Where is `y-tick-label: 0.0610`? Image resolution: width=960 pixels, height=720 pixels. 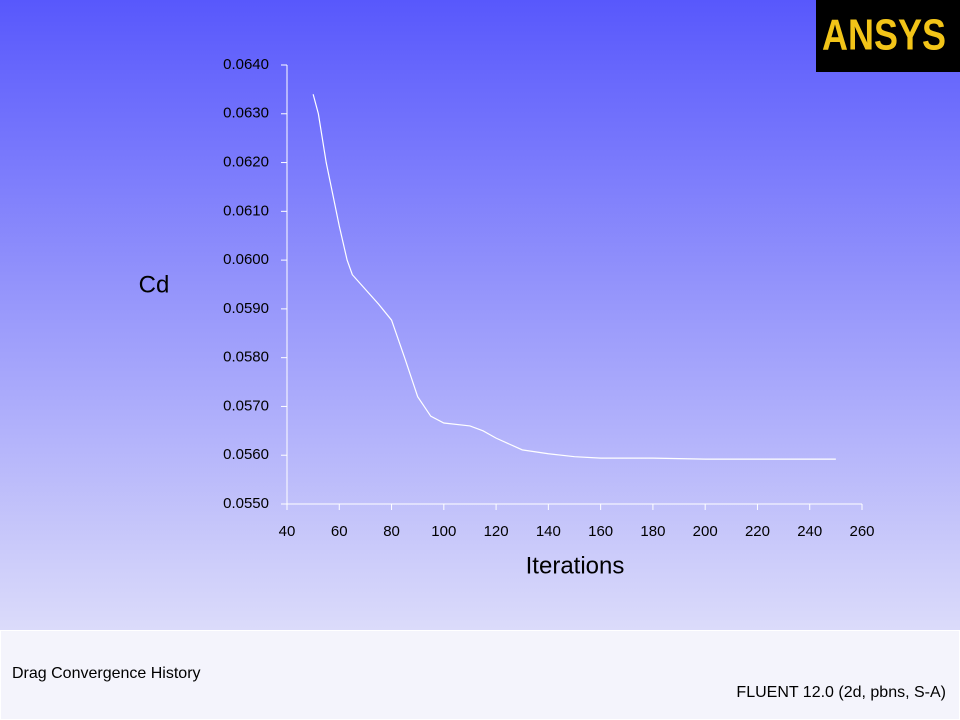 y-tick-label: 0.0610 is located at coordinates (246, 210).